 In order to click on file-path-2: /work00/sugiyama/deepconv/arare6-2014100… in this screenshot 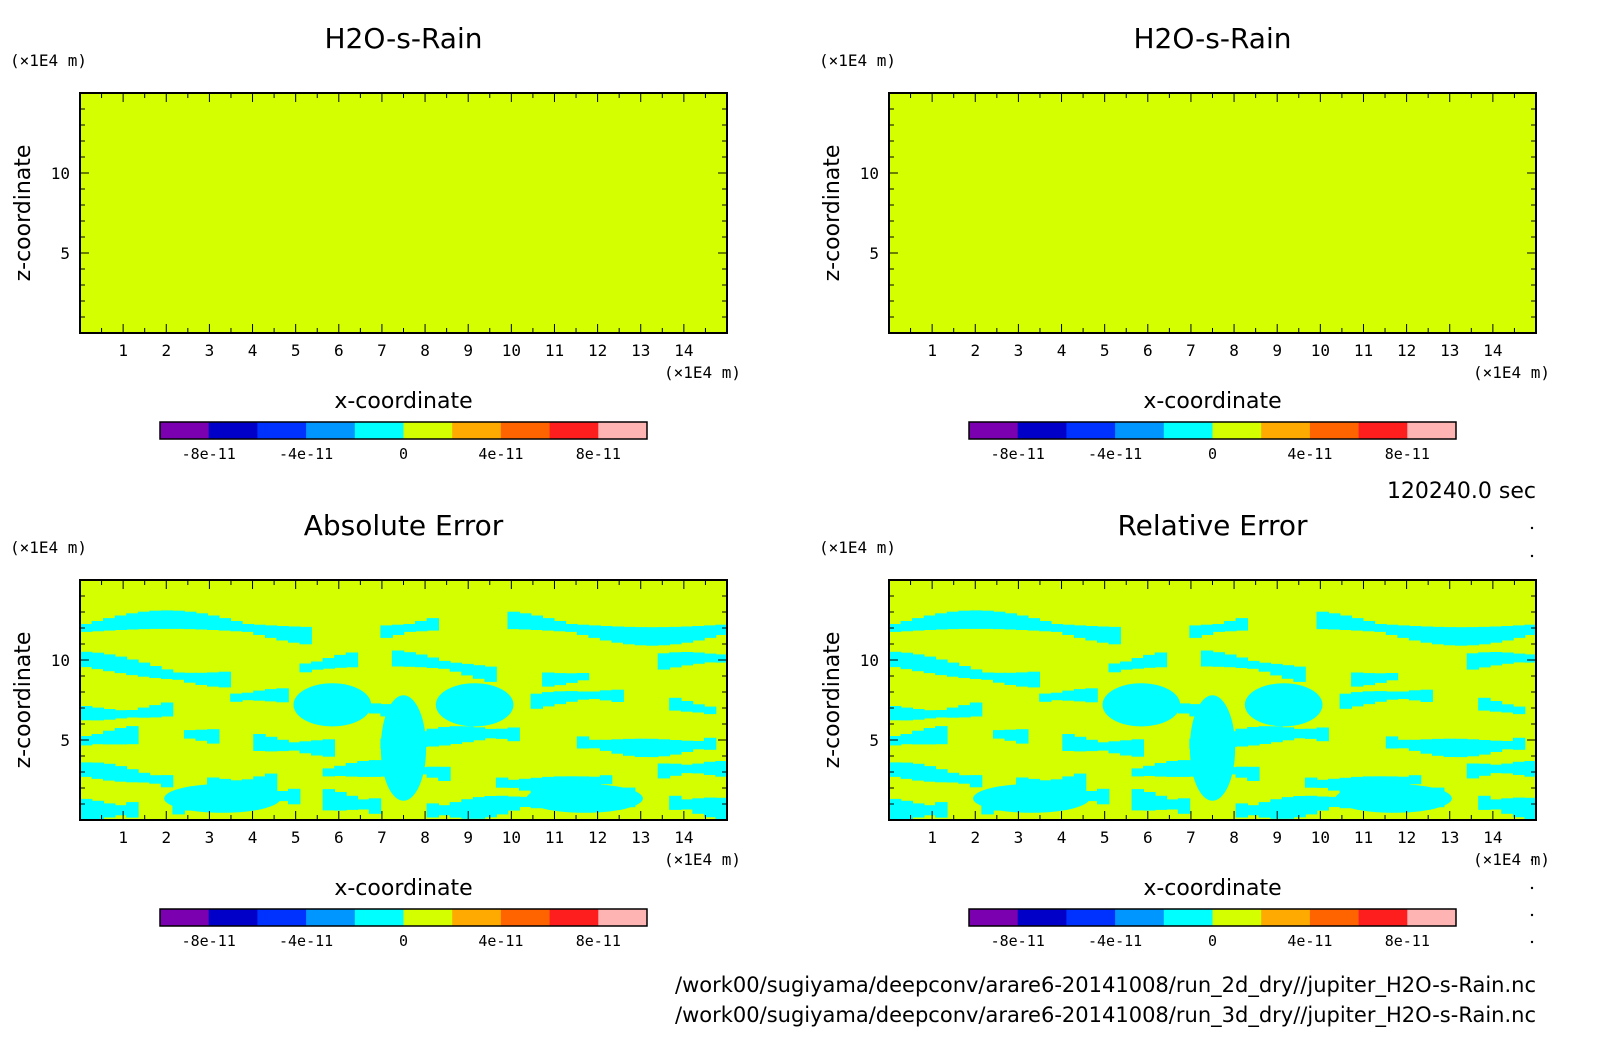, I will do `click(1105, 1015)`.